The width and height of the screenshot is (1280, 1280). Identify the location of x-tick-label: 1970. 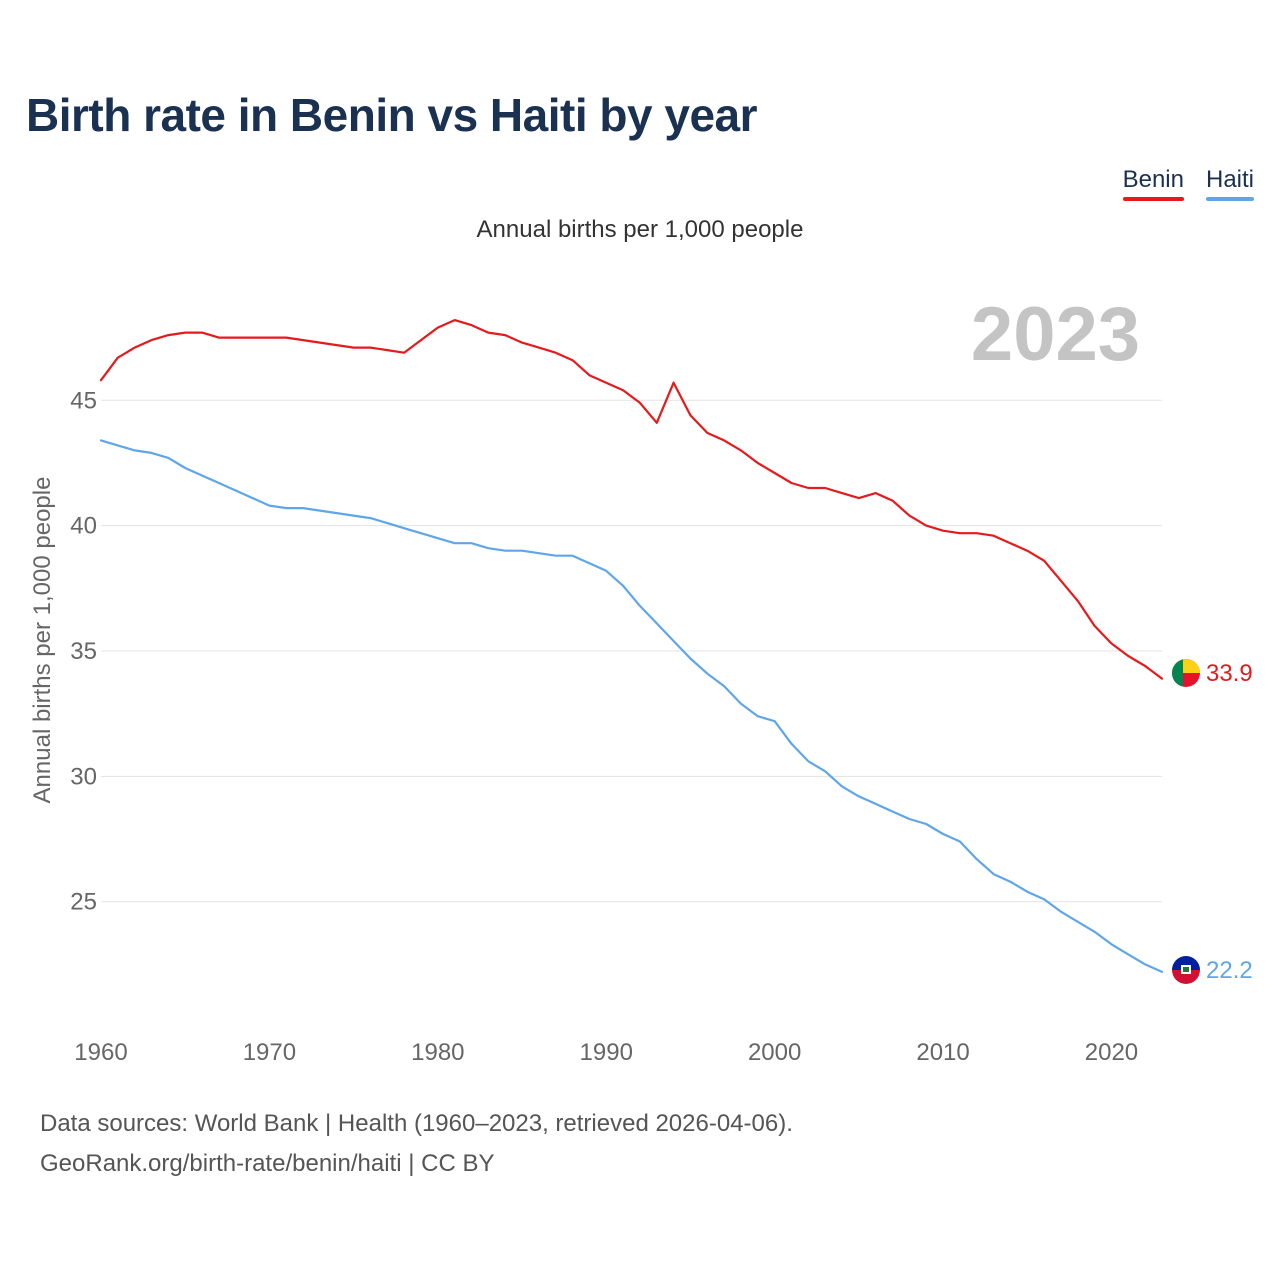
(269, 1052).